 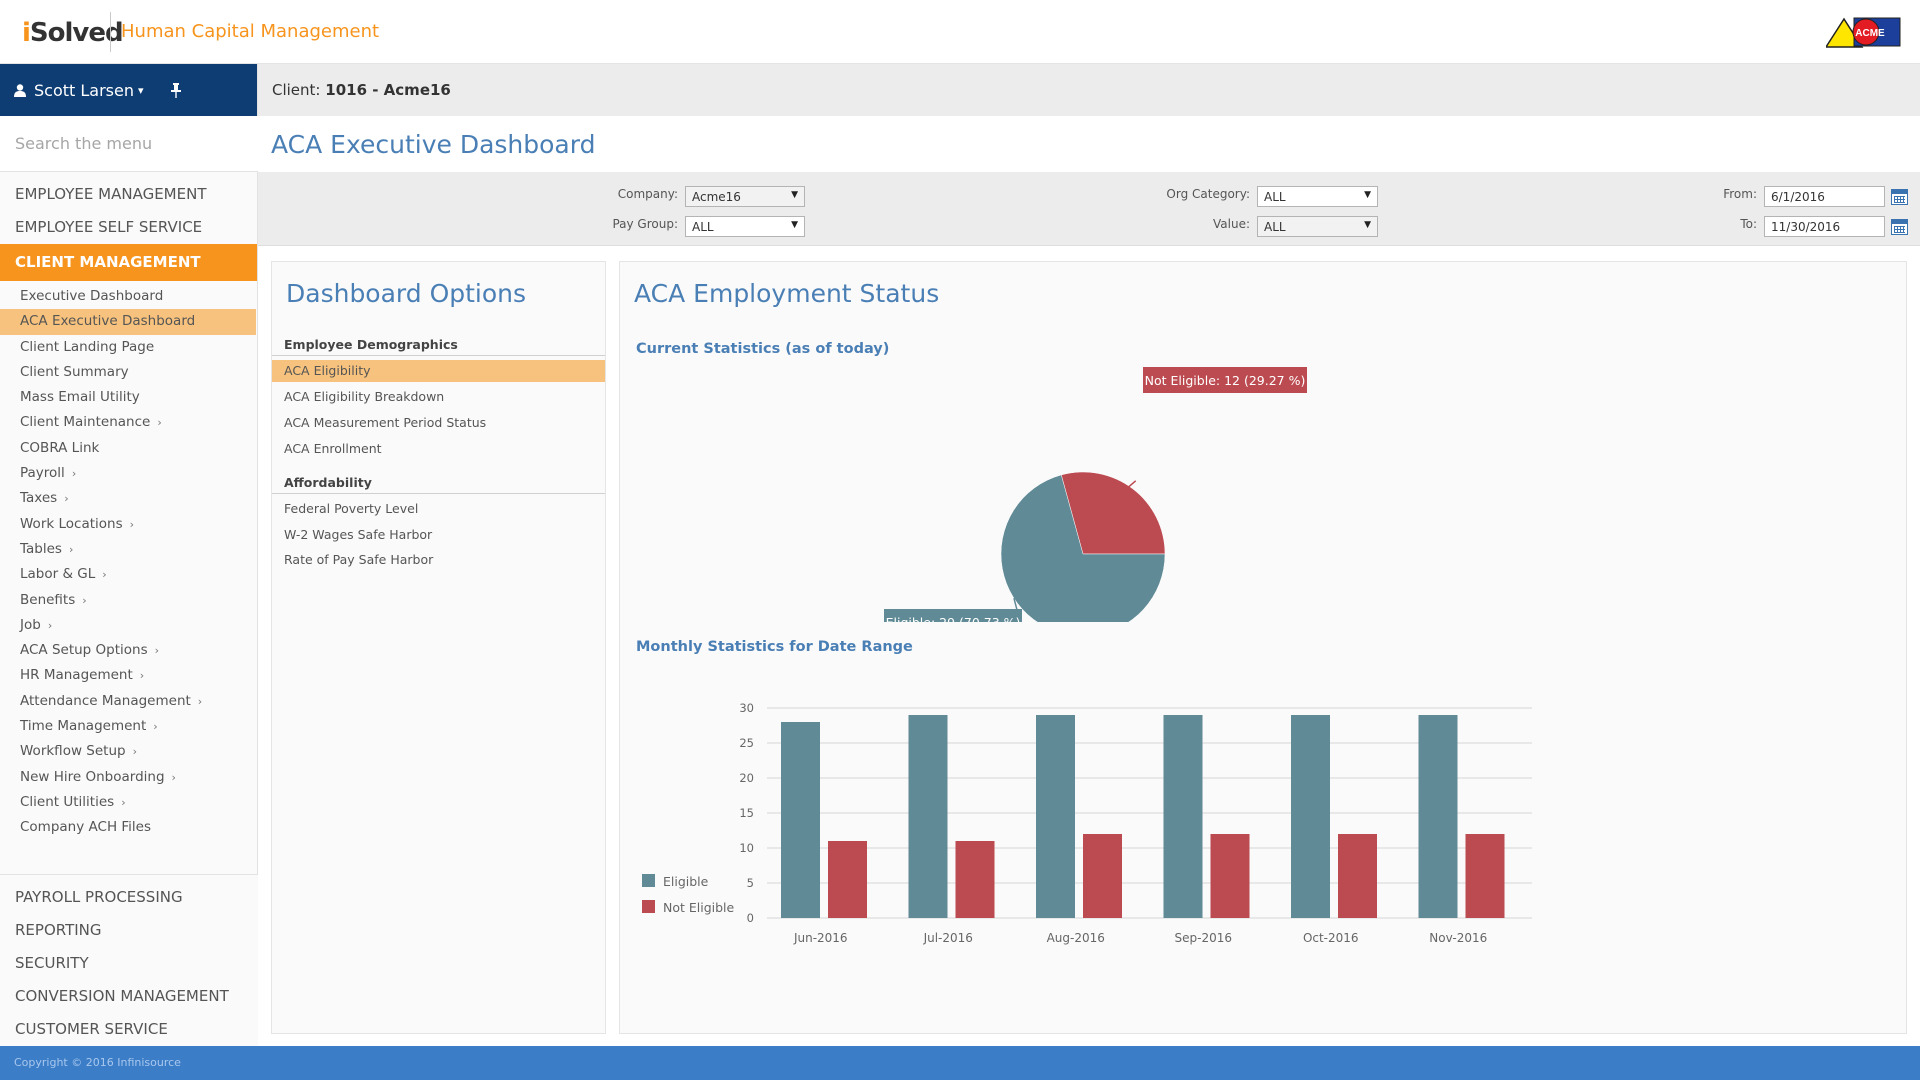 I want to click on section-conversion-management: CONVERSION MANAGEMENT, so click(x=122, y=996).